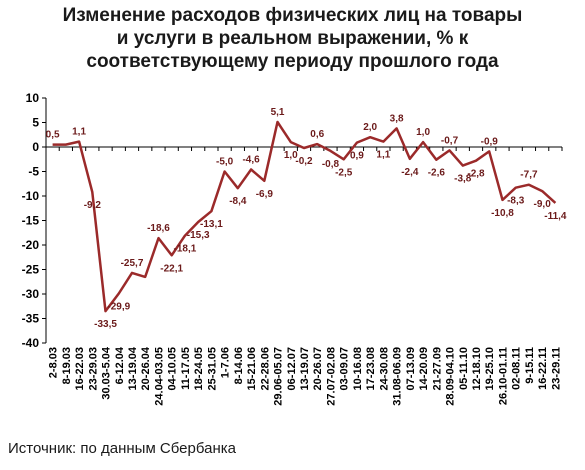 The image size is (585, 470). I want to click on data-label: -18,6, so click(158, 228).